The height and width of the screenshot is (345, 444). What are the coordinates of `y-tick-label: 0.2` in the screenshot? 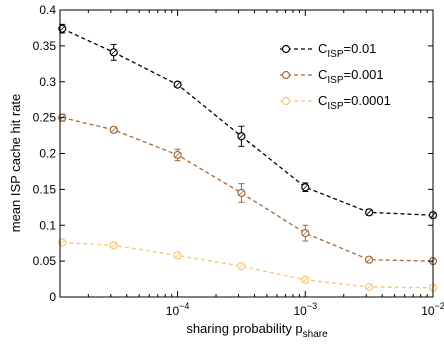 It's located at (47, 154).